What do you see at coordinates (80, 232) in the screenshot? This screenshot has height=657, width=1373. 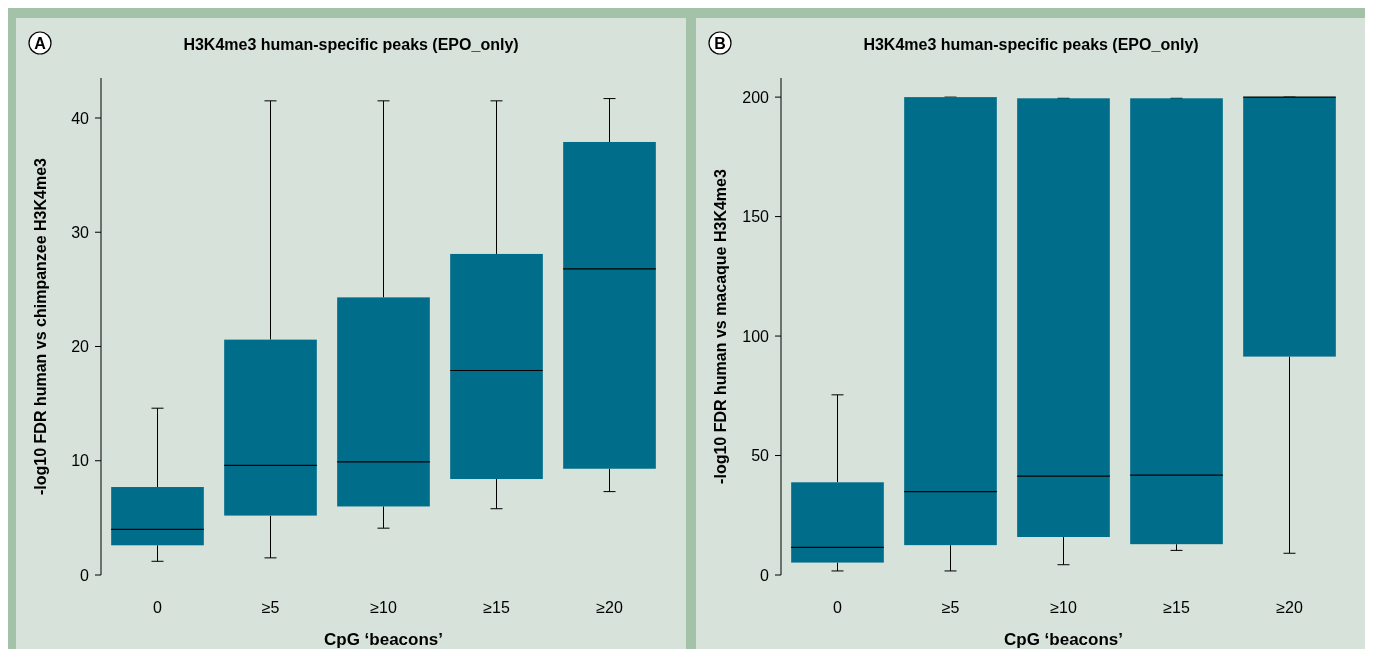 I see `y-tick-label: 30` at bounding box center [80, 232].